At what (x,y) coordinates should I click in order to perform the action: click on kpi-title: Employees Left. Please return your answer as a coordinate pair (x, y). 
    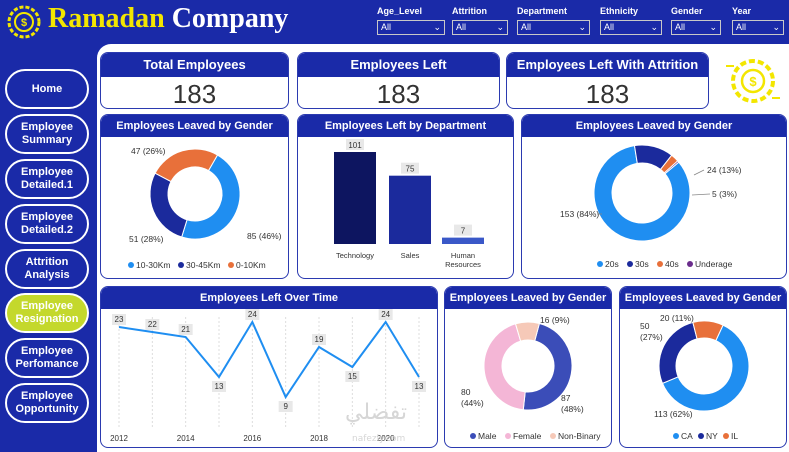
    Looking at the image, I should click on (398, 65).